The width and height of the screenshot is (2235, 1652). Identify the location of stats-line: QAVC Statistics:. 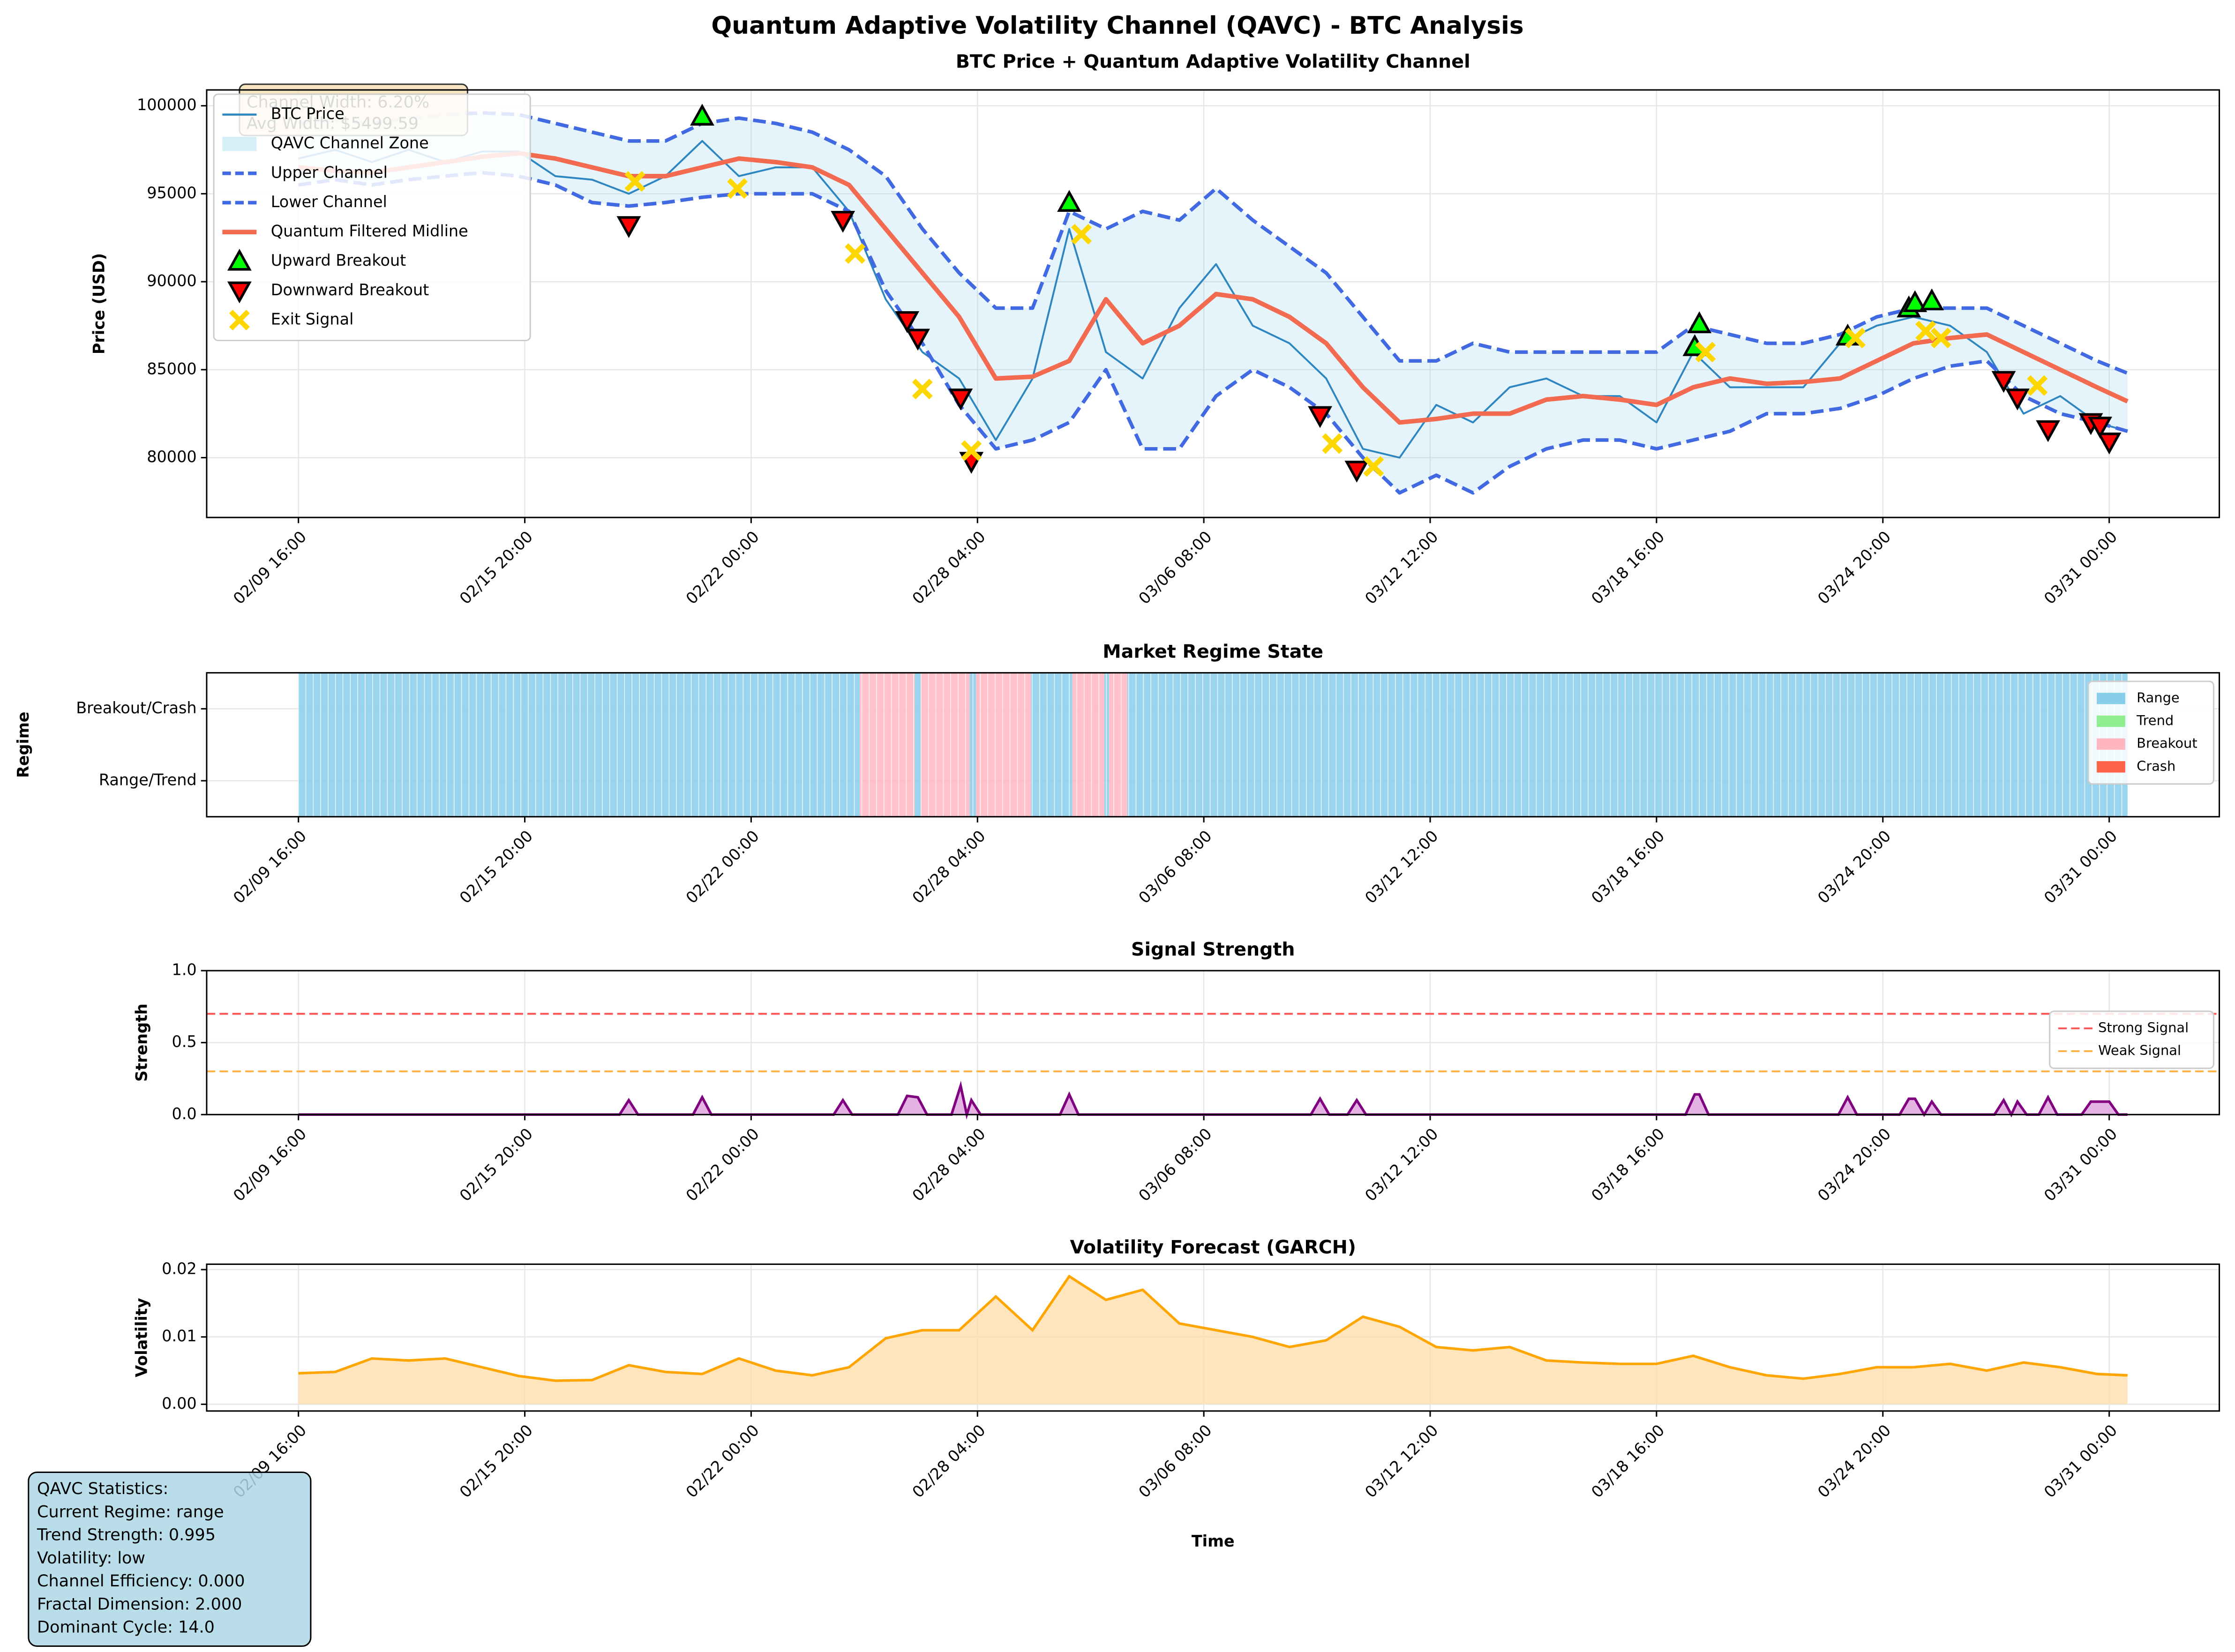
(102, 1489).